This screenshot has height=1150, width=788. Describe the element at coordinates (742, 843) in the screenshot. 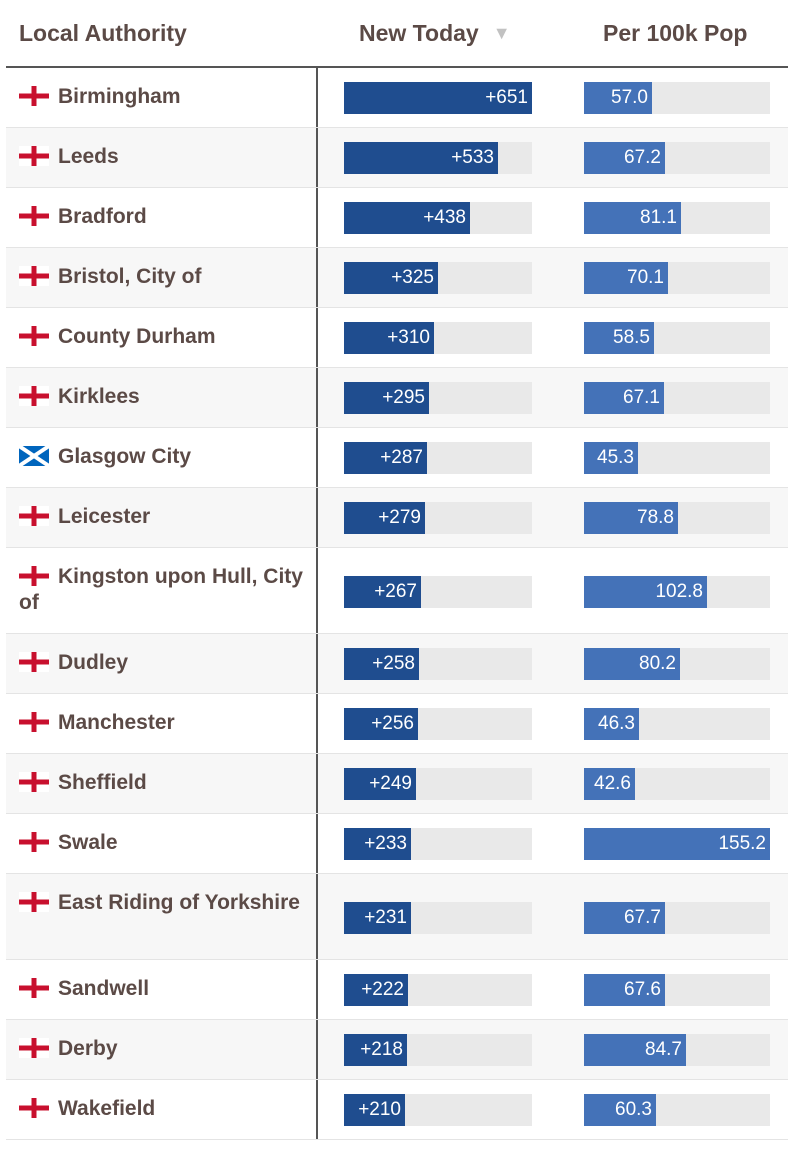

I see `per-100k-label: 155.2` at that location.